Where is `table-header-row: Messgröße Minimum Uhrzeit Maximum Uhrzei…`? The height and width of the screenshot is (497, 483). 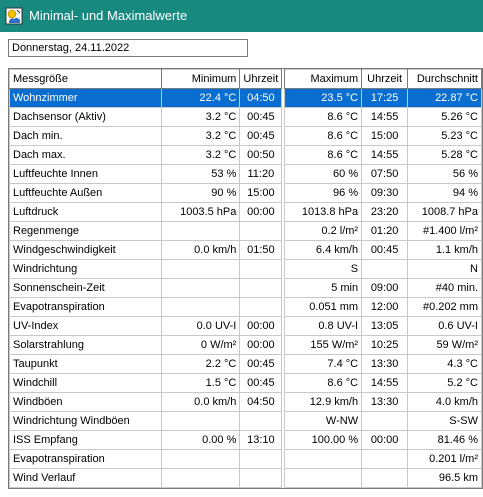 table-header-row: Messgröße Minimum Uhrzeit Maximum Uhrzei… is located at coordinates (245, 79).